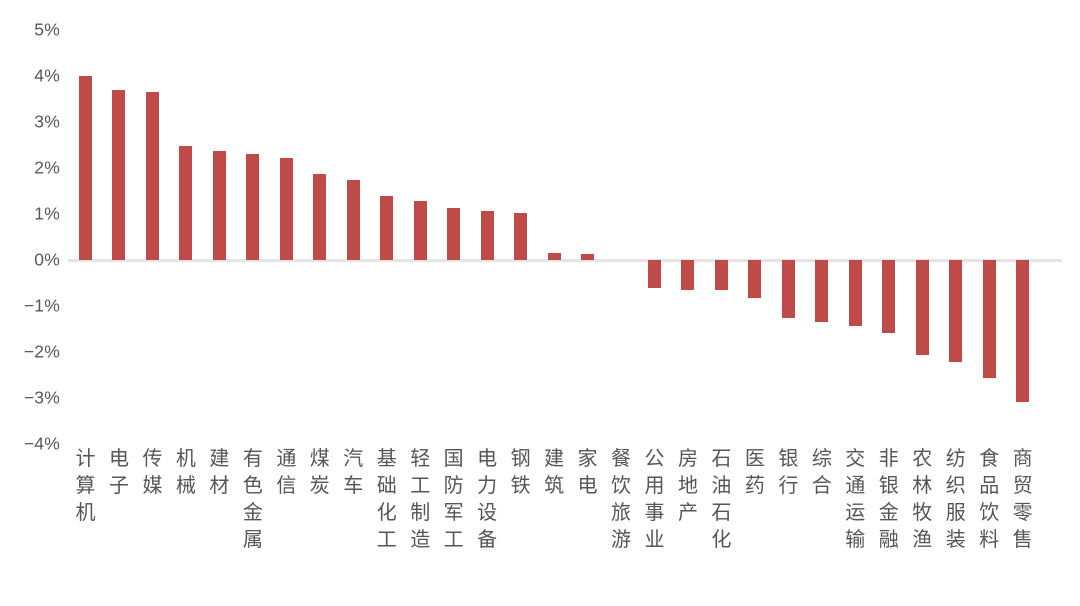 Image resolution: width=1080 pixels, height=606 pixels. What do you see at coordinates (621, 499) in the screenshot?
I see `x-axis-label: 餐饮旅游` at bounding box center [621, 499].